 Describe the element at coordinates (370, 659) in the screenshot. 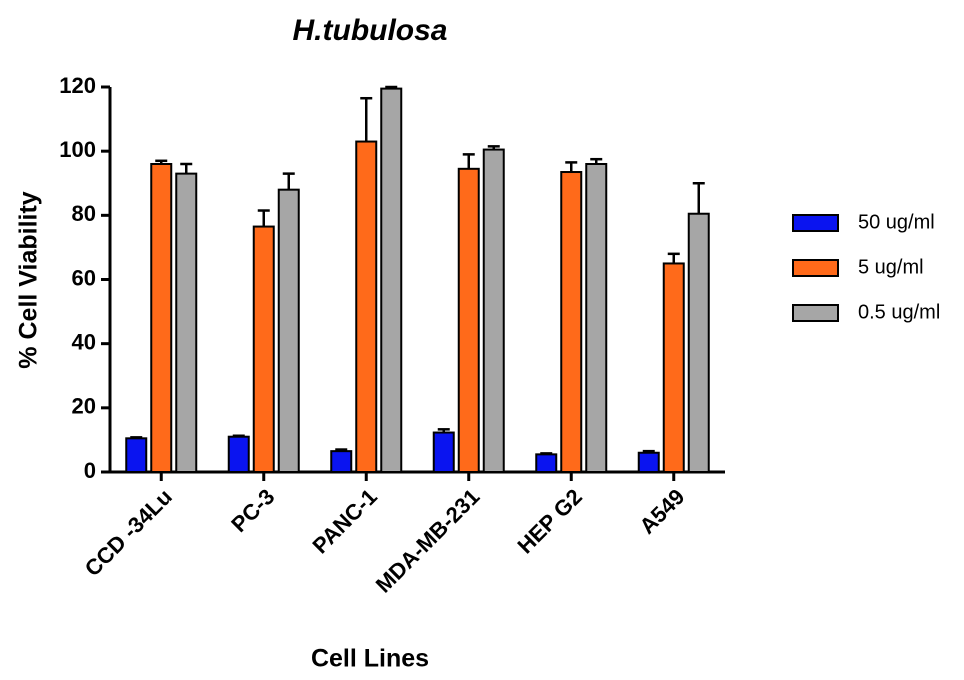

I see `x-axis-title: Cell Lines` at that location.